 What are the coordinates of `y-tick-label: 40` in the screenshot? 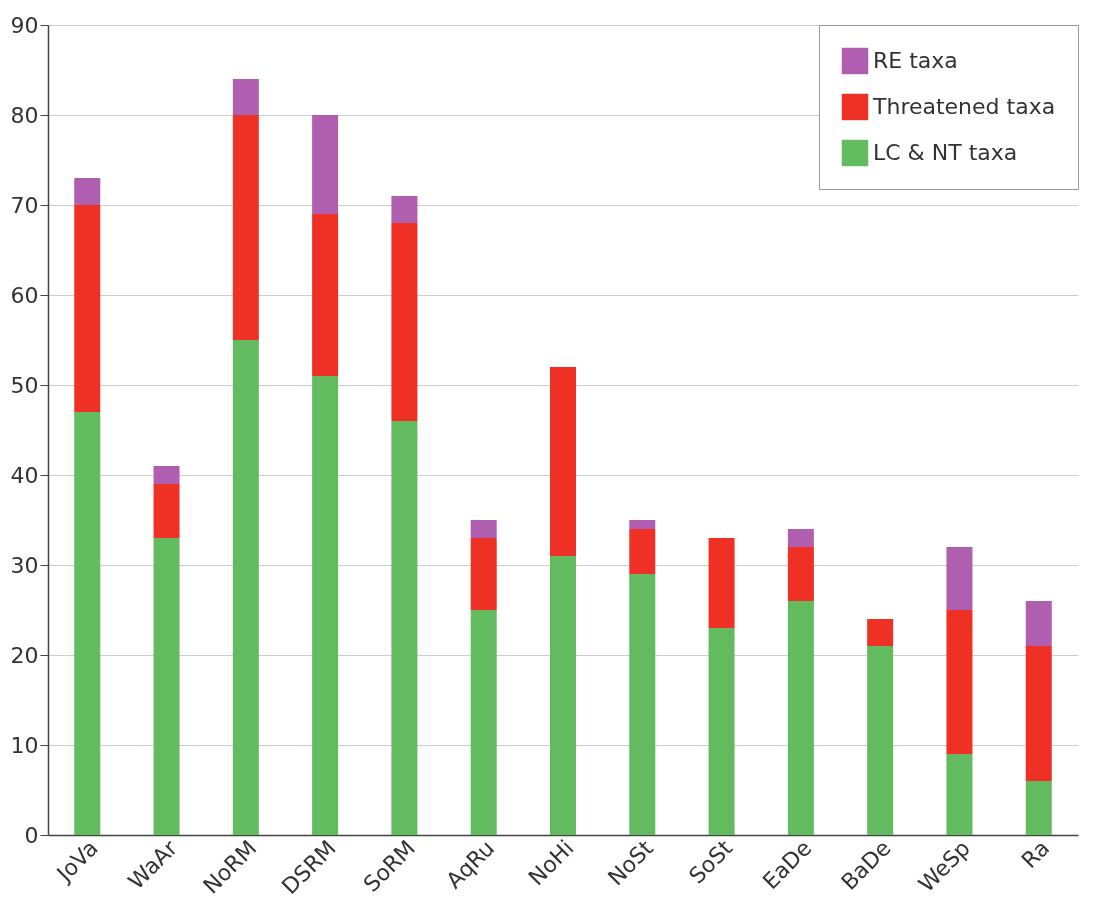 It's located at (24, 475).